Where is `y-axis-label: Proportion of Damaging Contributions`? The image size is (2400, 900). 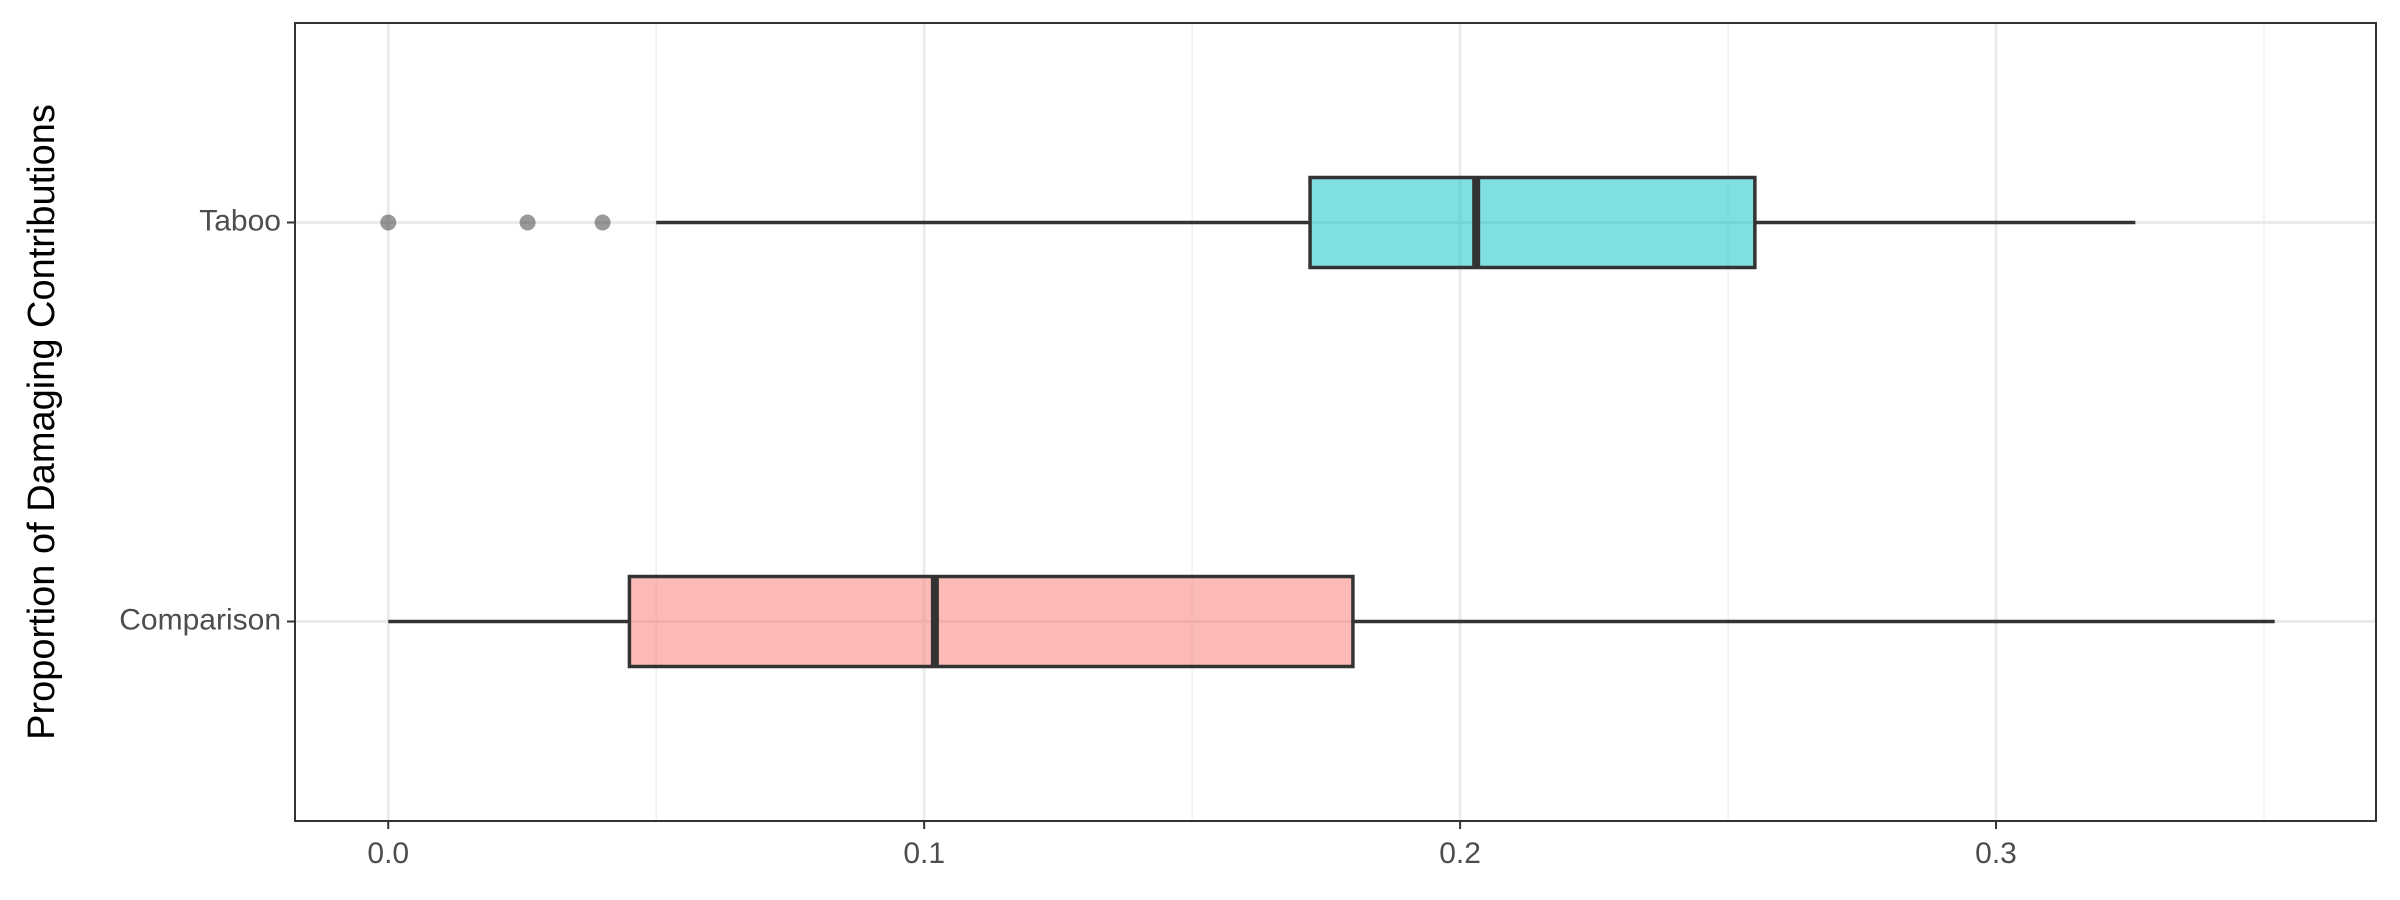
y-axis-label: Proportion of Damaging Contributions is located at coordinates (42, 422).